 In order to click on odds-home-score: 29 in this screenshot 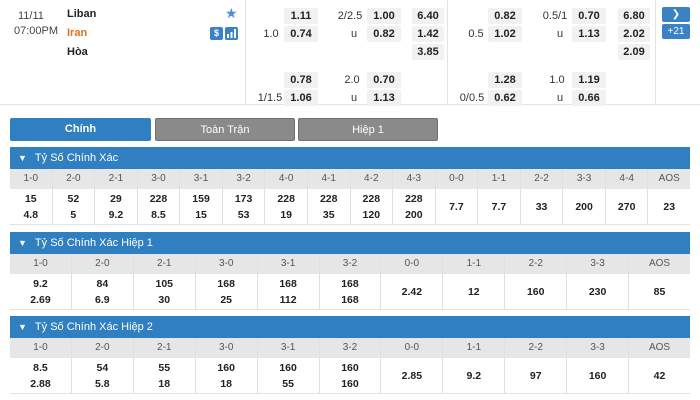, I will do `click(116, 199)`.